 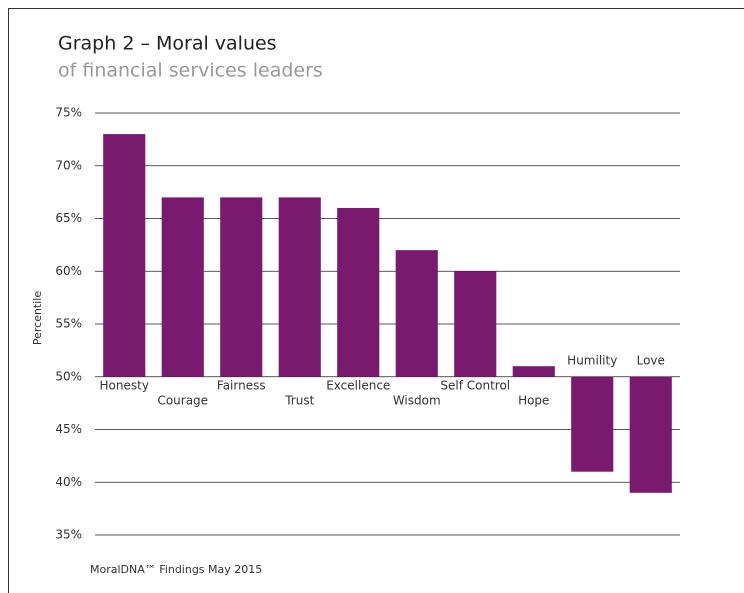 I want to click on x-tick-label: Excellence, so click(x=358, y=385).